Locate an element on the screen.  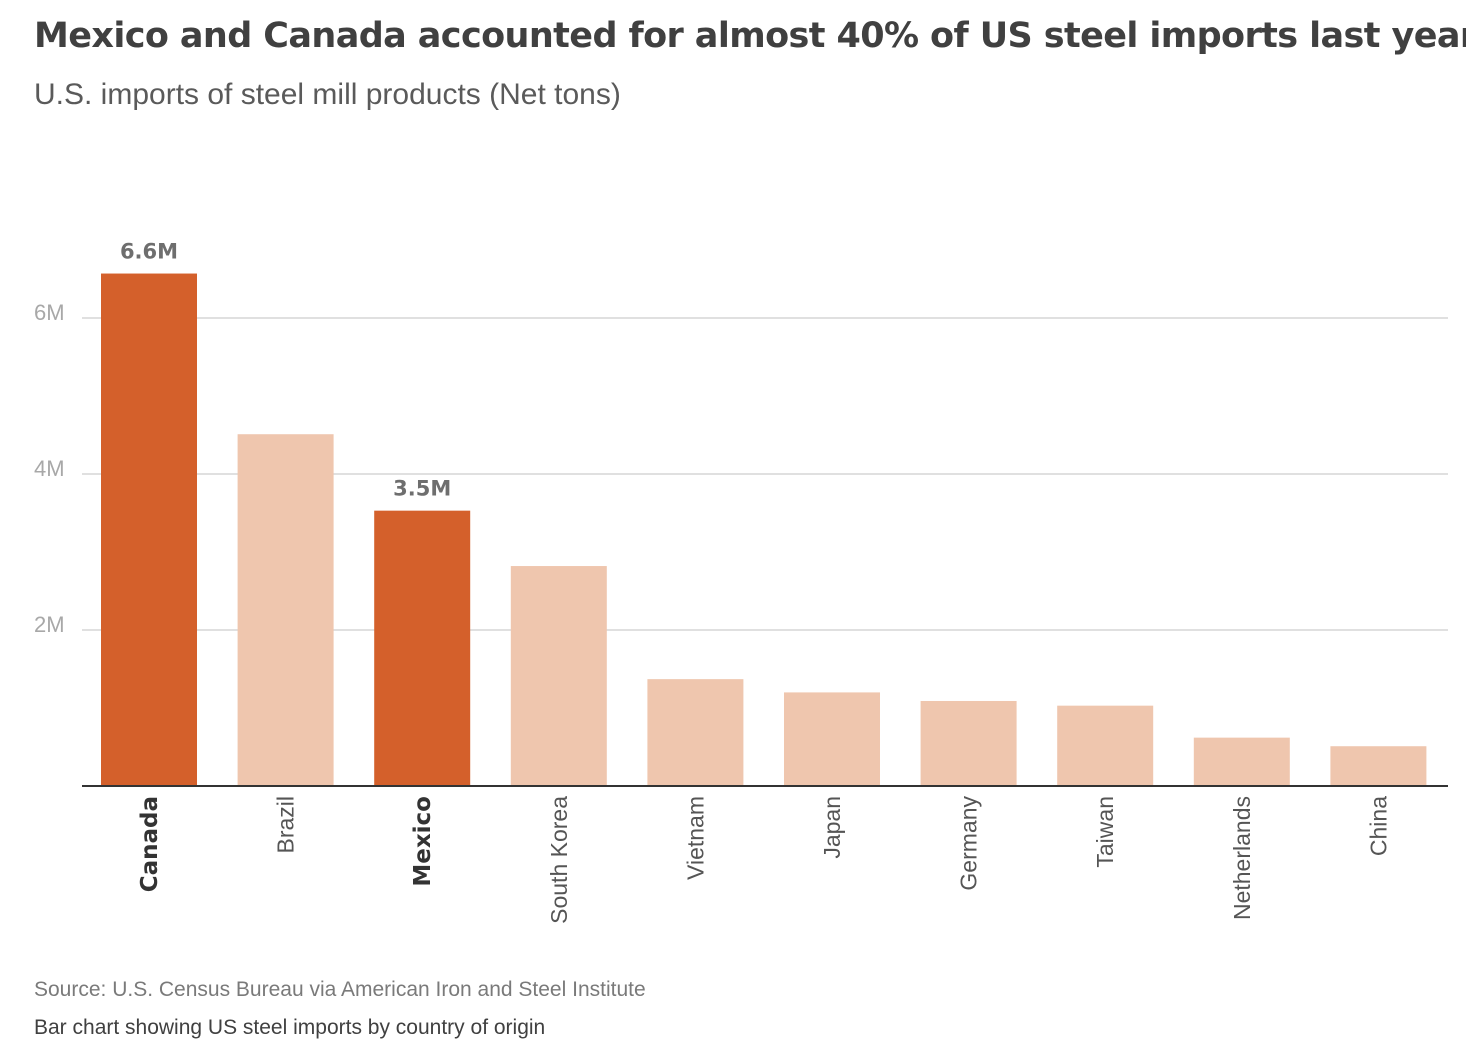
x-tick-label: Japan is located at coordinates (832, 827).